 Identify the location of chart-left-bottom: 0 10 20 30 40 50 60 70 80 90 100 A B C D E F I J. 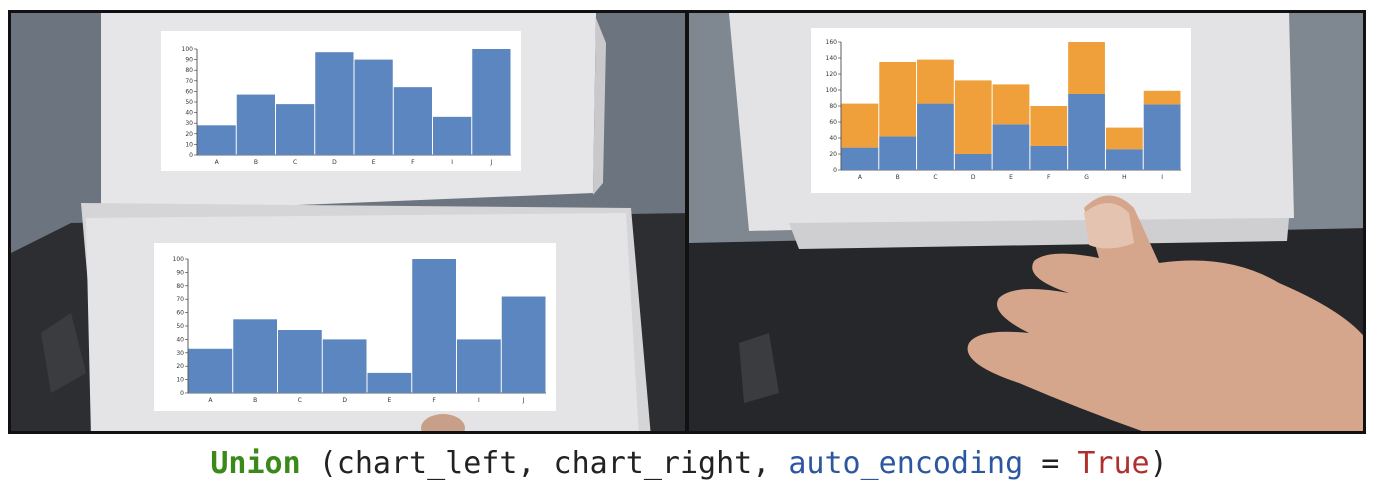
(355, 327).